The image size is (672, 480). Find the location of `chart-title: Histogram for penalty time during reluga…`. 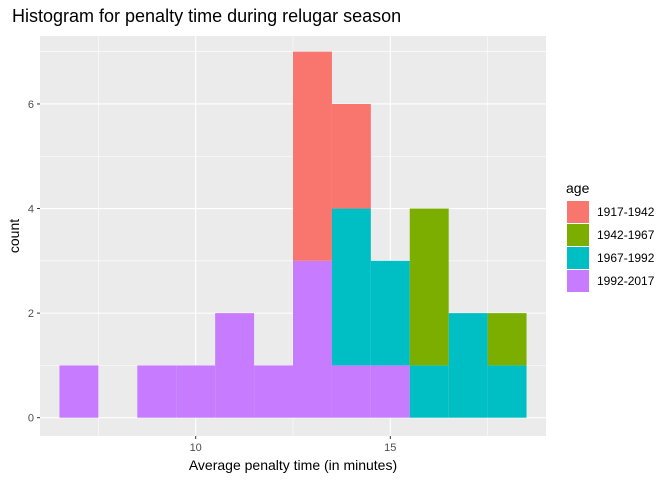

chart-title: Histogram for penalty time during reluga… is located at coordinates (206, 16).